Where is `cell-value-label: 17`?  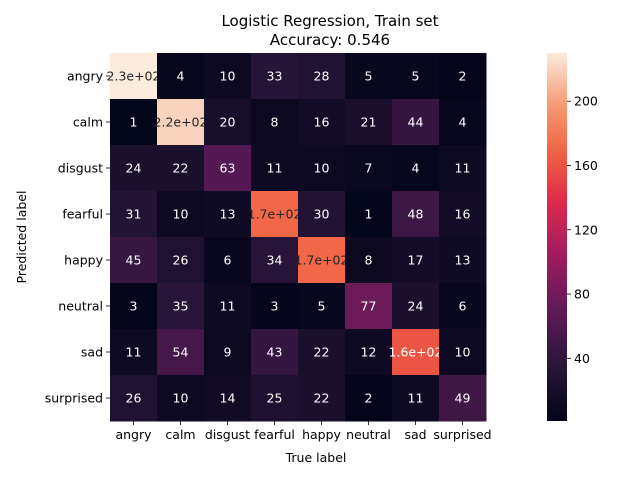
cell-value-label: 17 is located at coordinates (416, 260).